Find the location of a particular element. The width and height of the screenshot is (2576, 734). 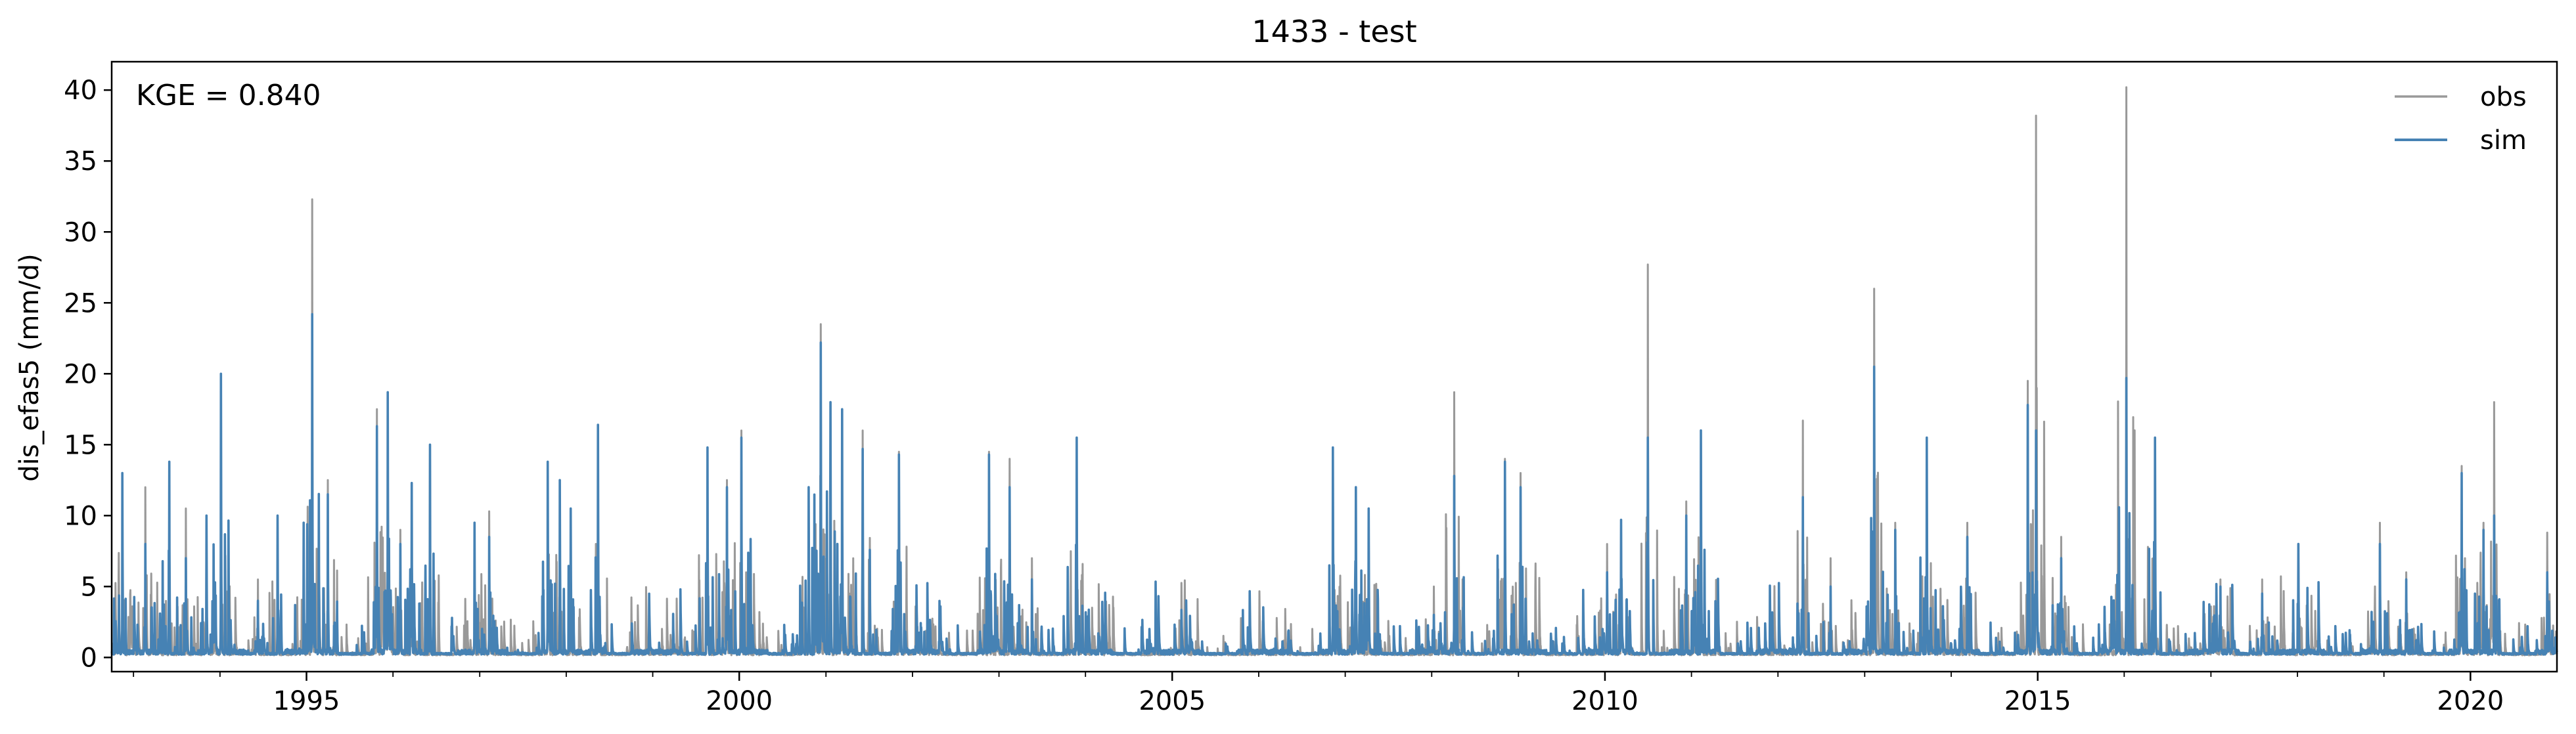

legend-obs-label: obs is located at coordinates (2503, 97).